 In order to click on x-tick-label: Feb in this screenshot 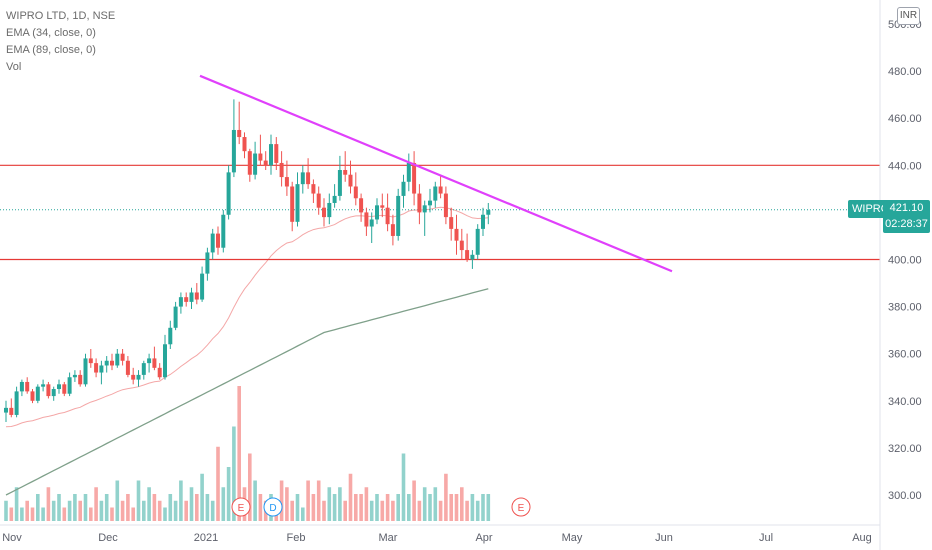, I will do `click(296, 538)`.